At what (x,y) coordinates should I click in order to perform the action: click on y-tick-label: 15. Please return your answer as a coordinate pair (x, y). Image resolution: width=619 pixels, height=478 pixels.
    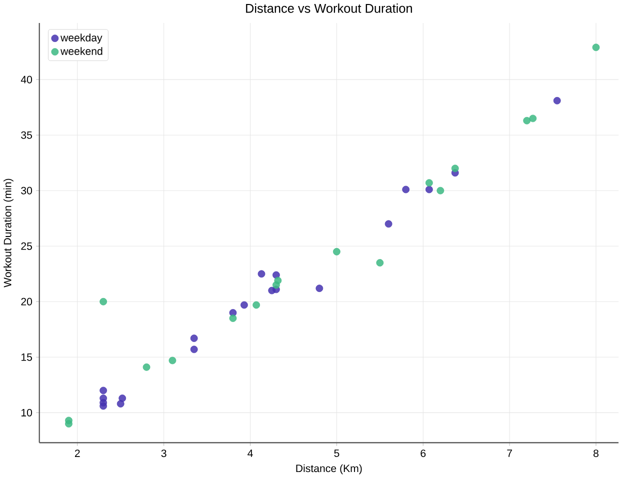
    Looking at the image, I should click on (26, 357).